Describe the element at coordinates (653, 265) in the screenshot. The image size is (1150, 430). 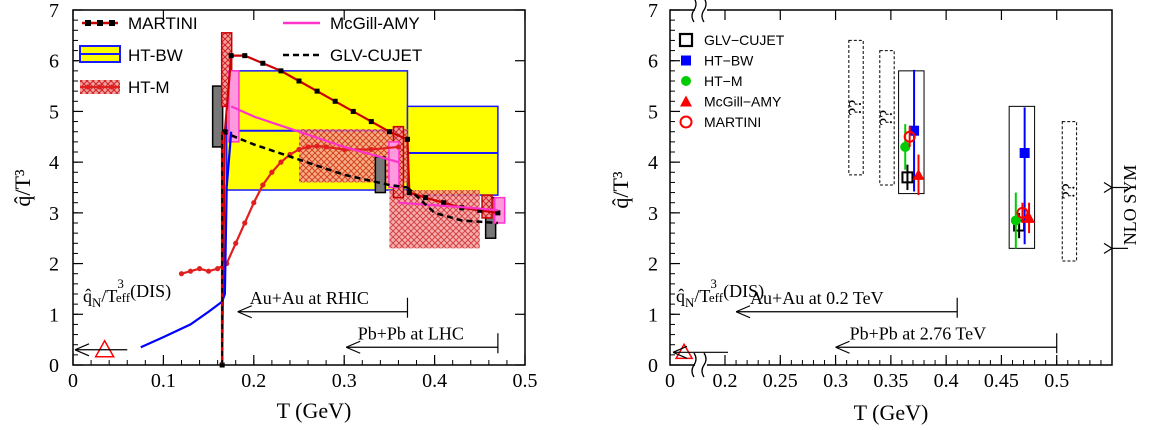
I see `y-tick-label: 2` at that location.